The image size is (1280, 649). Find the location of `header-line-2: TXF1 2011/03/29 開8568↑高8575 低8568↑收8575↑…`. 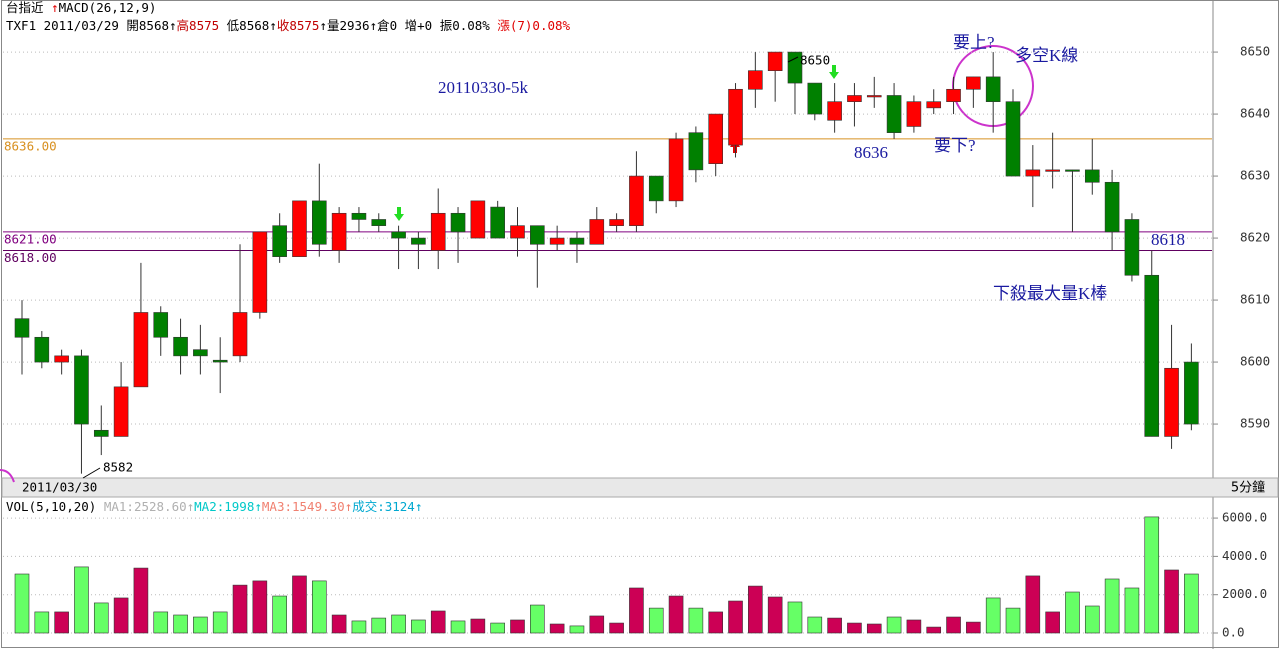

header-line-2: TXF1 2011/03/29 開8568↑高8575 低8568↑收8575↑… is located at coordinates (288, 25).